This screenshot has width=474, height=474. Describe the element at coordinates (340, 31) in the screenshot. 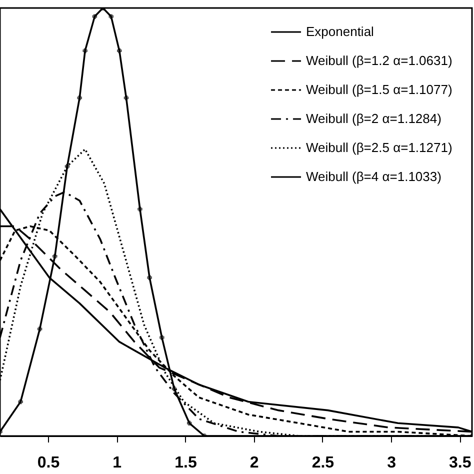

I see `legend-label: Exponential` at that location.